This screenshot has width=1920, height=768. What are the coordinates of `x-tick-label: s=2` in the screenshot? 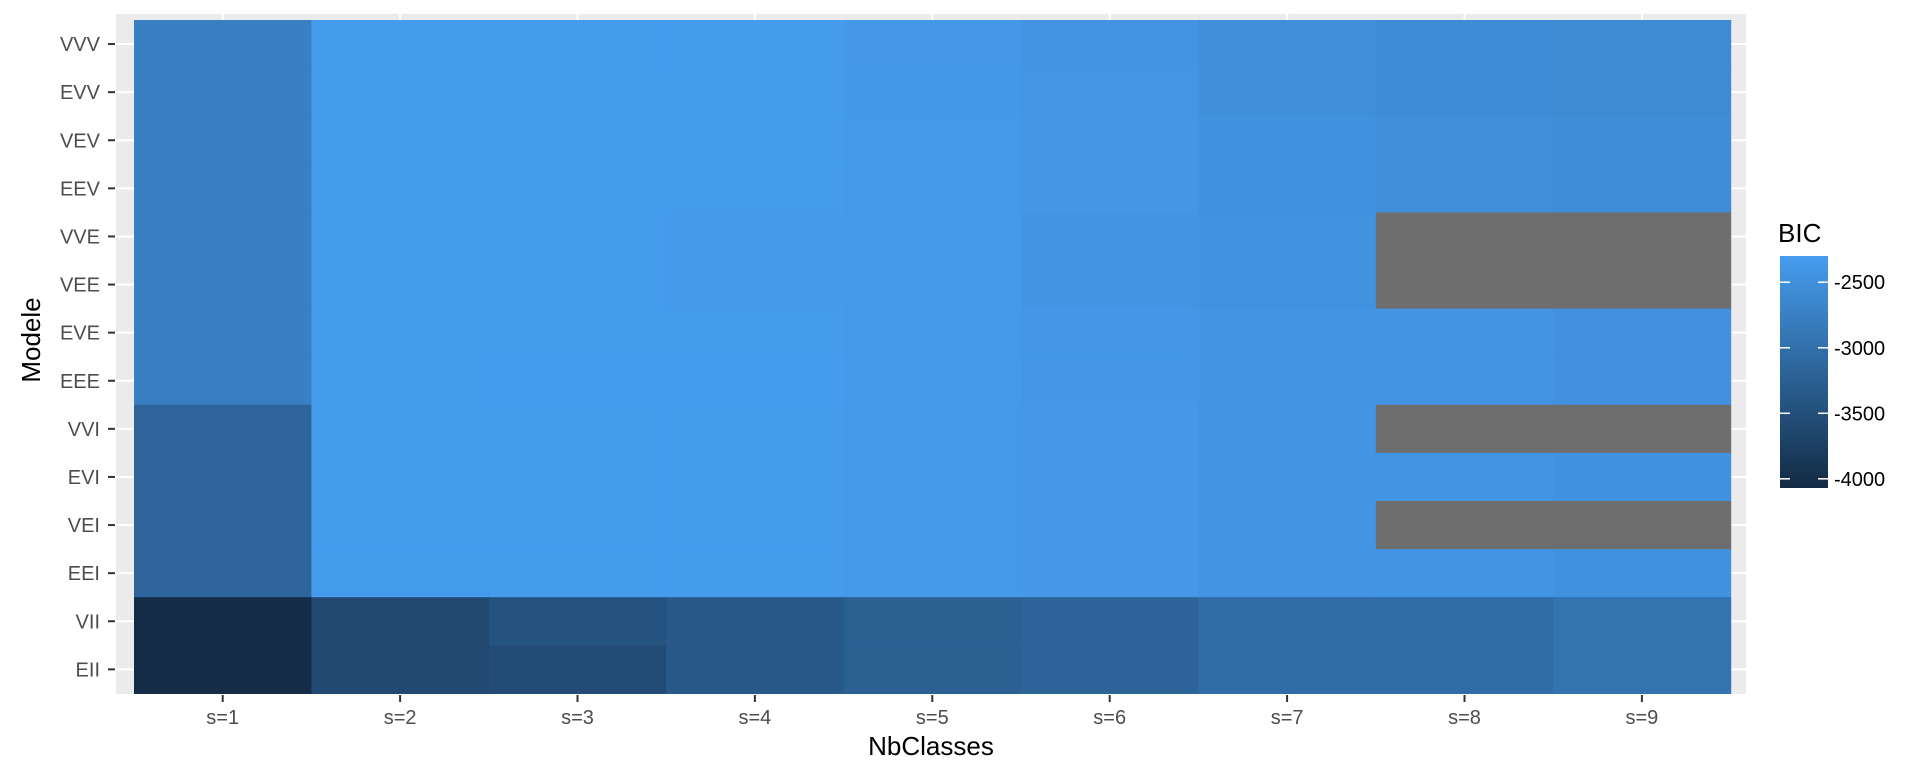 It's located at (400, 718).